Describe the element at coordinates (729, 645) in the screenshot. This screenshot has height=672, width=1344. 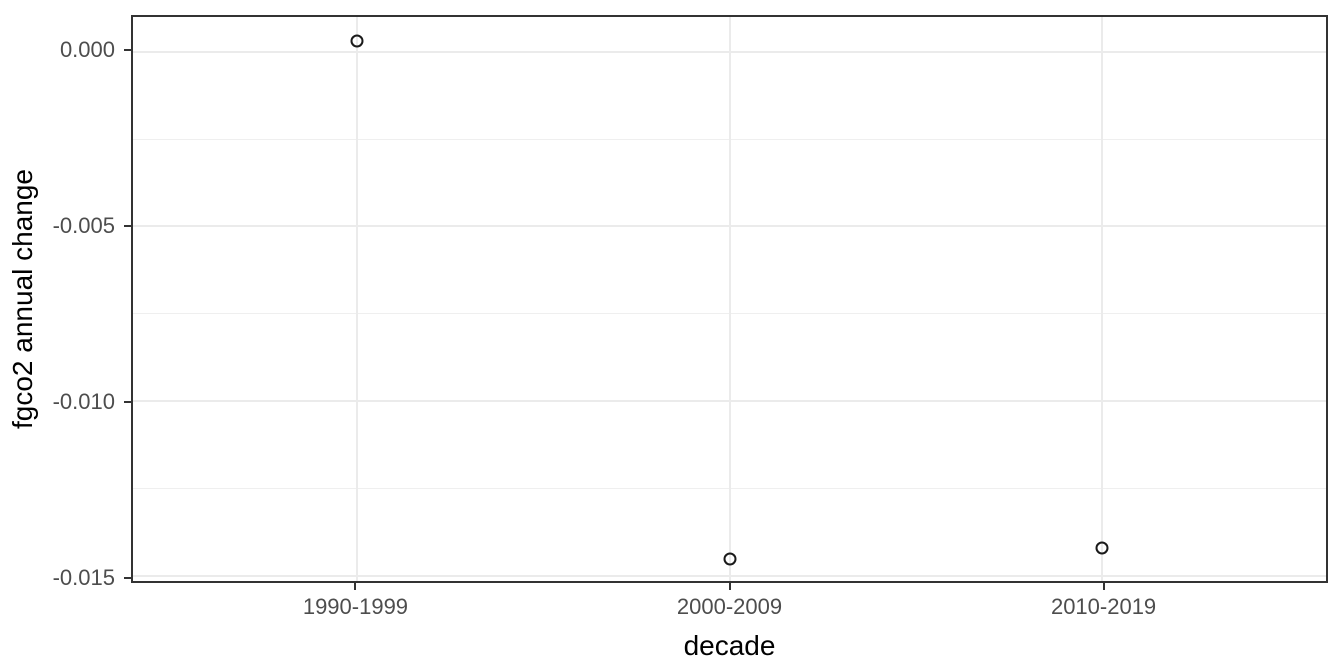
I see `x-axis-title: decade` at that location.